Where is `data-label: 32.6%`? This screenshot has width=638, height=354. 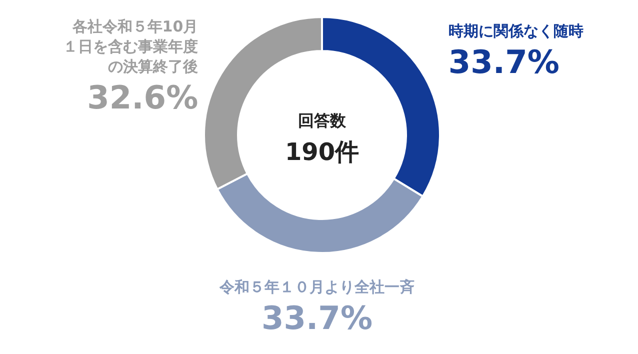 data-label: 32.6% is located at coordinates (142, 97).